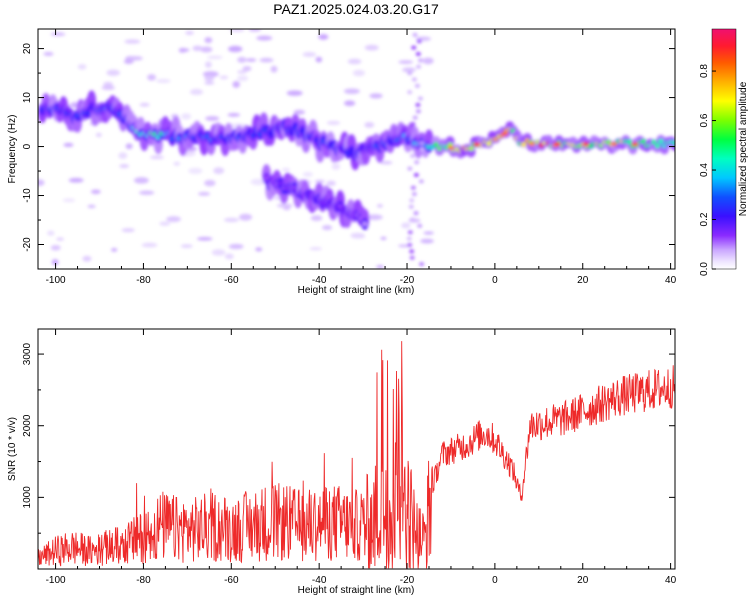 The image size is (750, 600). I want to click on spectrogram-x-tick-label-1: -80, so click(143, 280).